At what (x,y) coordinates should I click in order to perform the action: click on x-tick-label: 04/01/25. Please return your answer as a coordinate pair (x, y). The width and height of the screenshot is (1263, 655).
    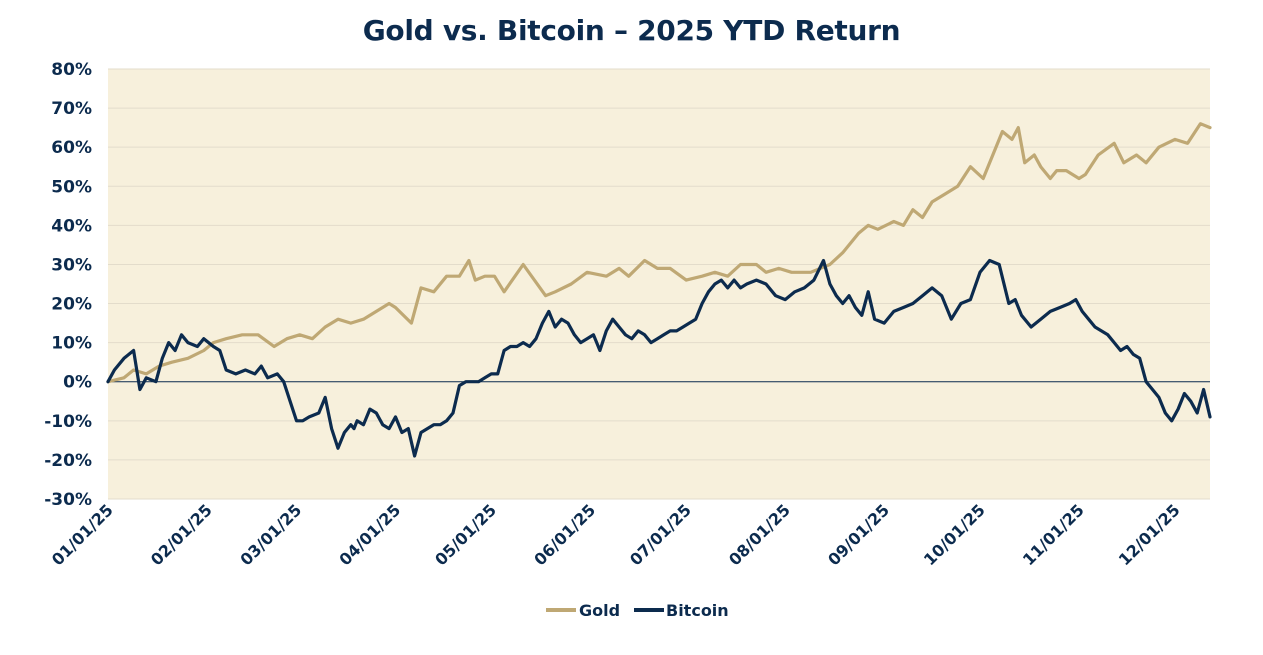
    Looking at the image, I should click on (369, 534).